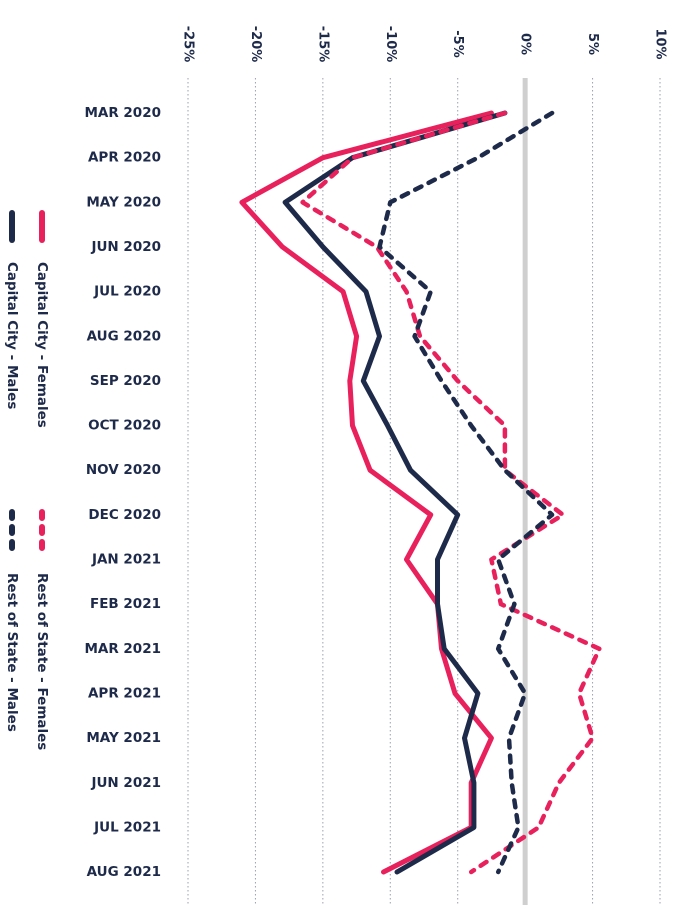 This screenshot has width=680, height=920. Describe the element at coordinates (12, 652) in the screenshot. I see `legend-label-rest-of-state-males: Rest of State - Males` at that location.